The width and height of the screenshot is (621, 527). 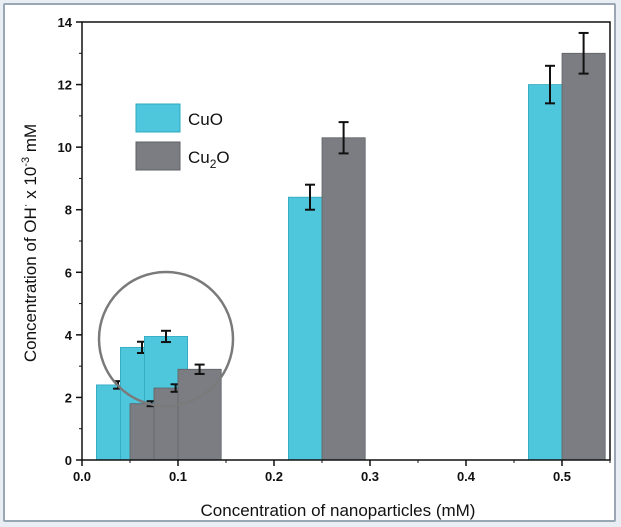 I want to click on x-tick-label: 0.2, so click(x=274, y=476).